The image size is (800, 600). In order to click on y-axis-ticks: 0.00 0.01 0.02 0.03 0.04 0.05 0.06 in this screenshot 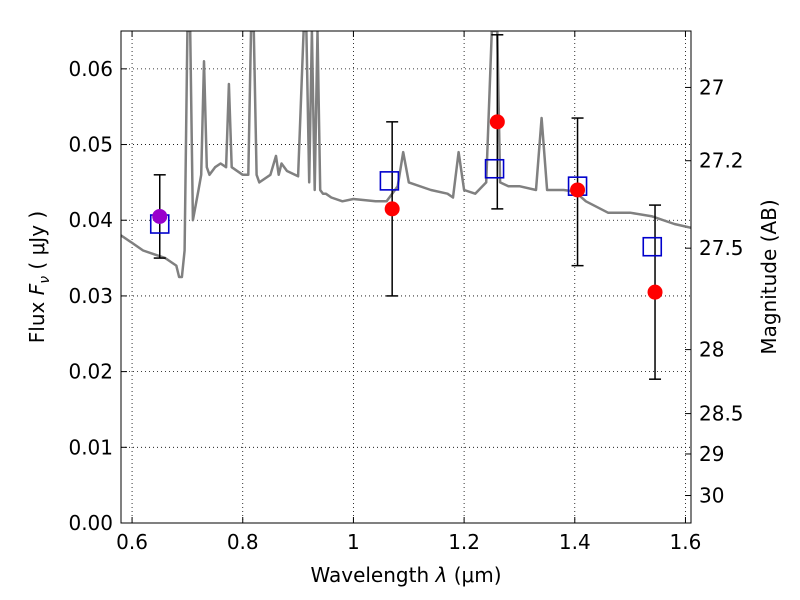, I will do `click(97, 296)`.